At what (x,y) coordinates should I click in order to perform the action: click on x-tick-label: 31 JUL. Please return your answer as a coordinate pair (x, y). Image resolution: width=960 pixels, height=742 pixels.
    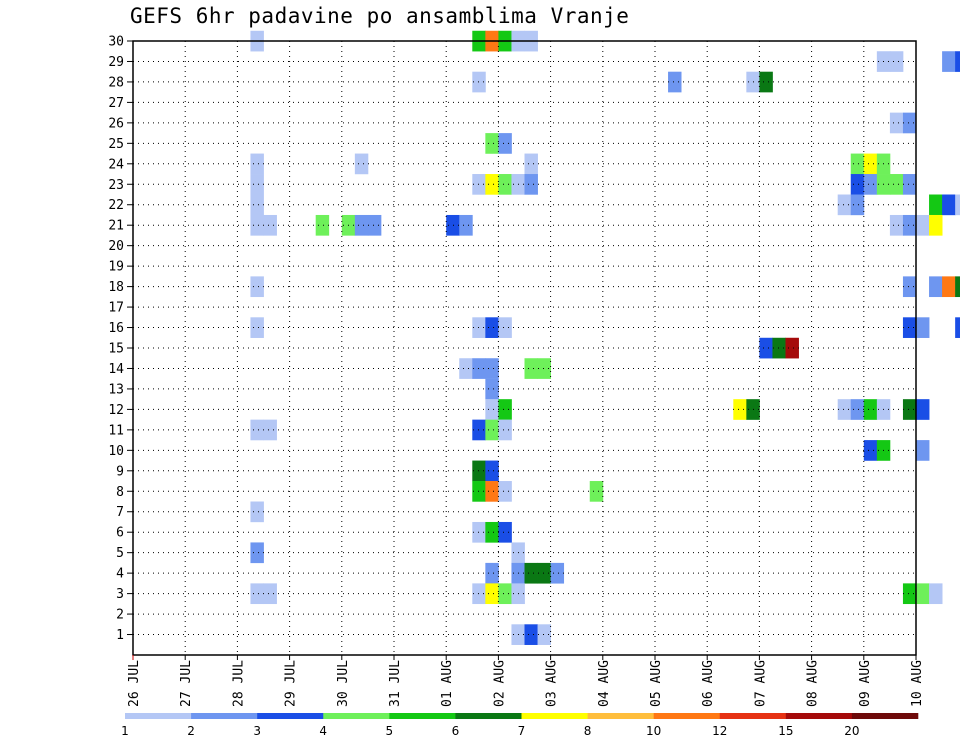
    Looking at the image, I should click on (395, 683).